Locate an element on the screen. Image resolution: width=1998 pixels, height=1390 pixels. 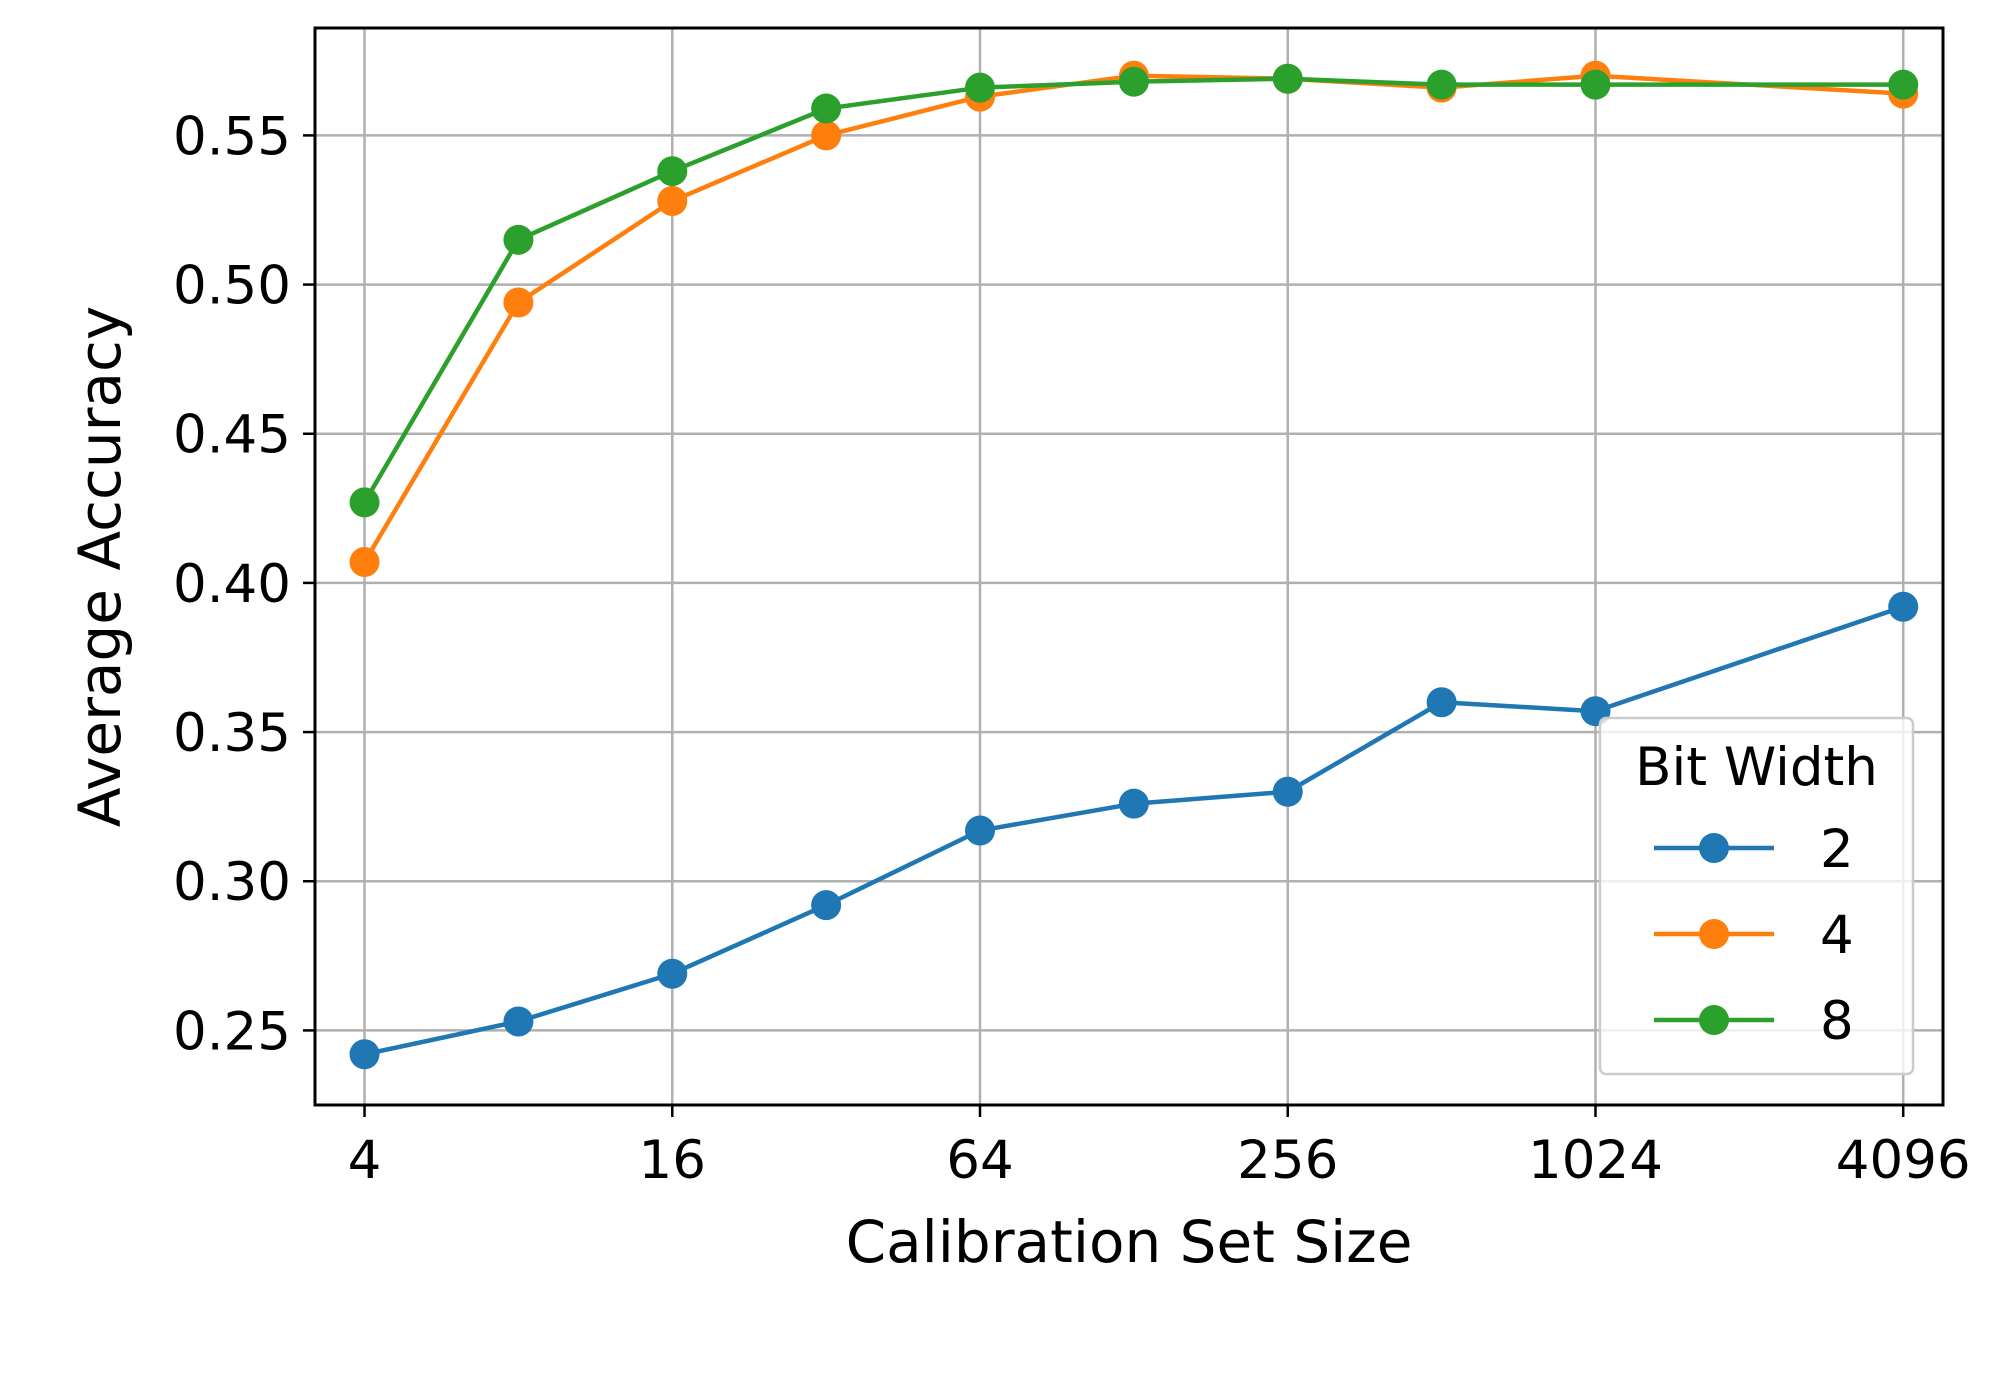
legend-label: 8 is located at coordinates (1837, 1021).